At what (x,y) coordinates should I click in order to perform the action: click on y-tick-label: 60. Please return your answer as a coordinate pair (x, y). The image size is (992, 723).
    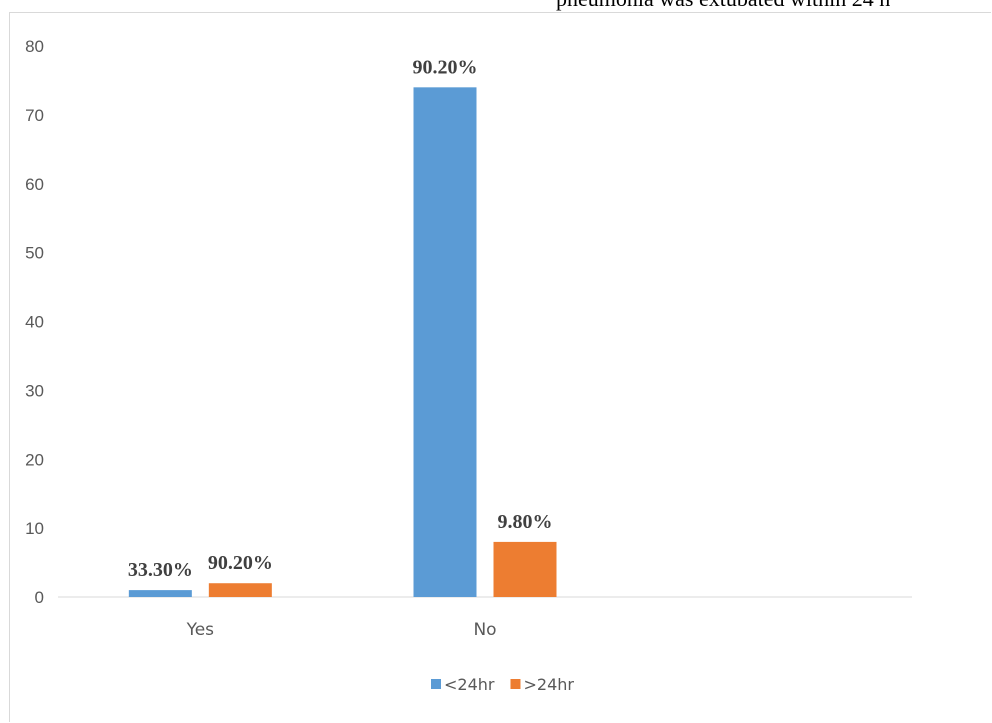
    Looking at the image, I should click on (34, 184).